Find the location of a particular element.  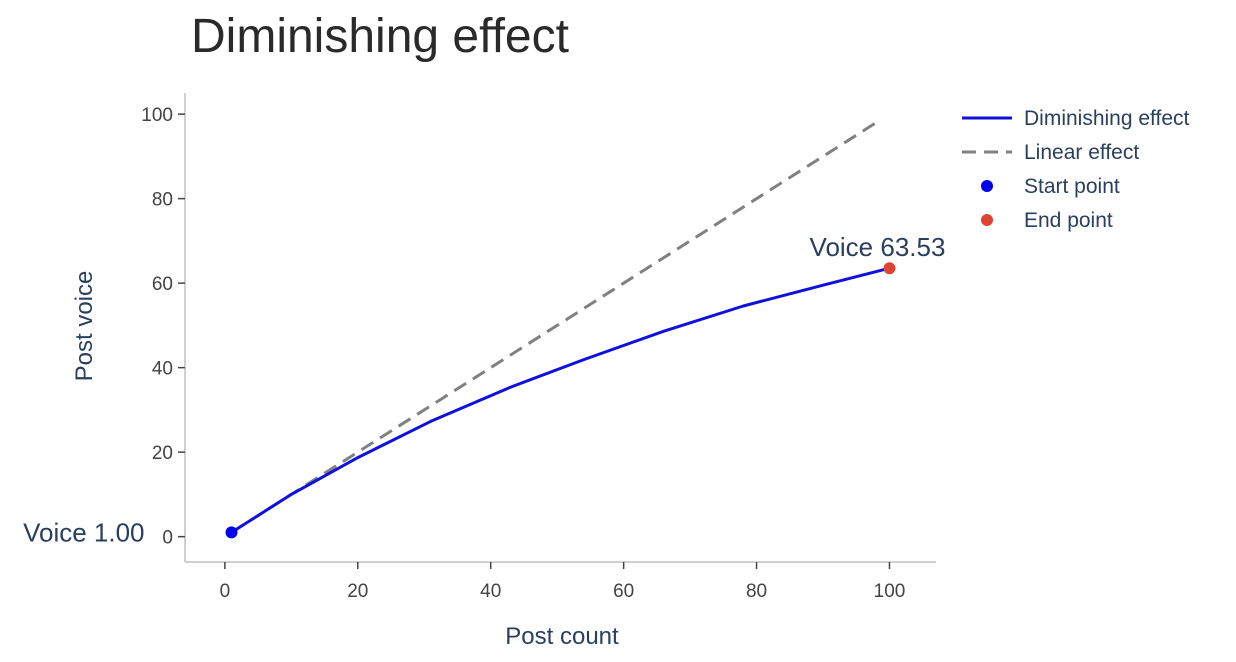

legend-label-diminishing-effect: Diminishing effect is located at coordinates (1107, 118).